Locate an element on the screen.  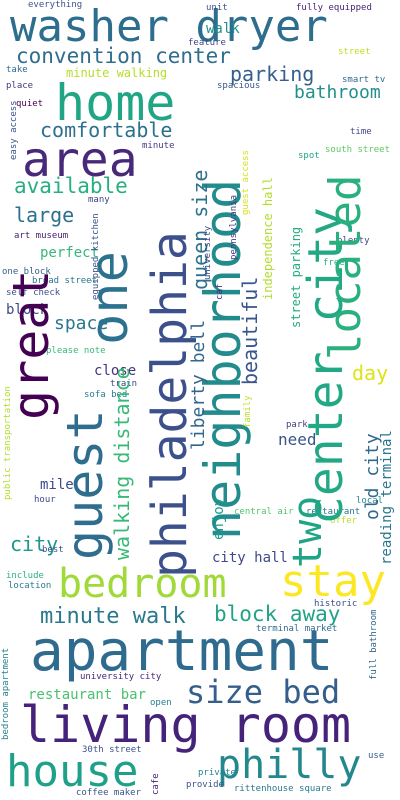
word: large is located at coordinates (44, 215).